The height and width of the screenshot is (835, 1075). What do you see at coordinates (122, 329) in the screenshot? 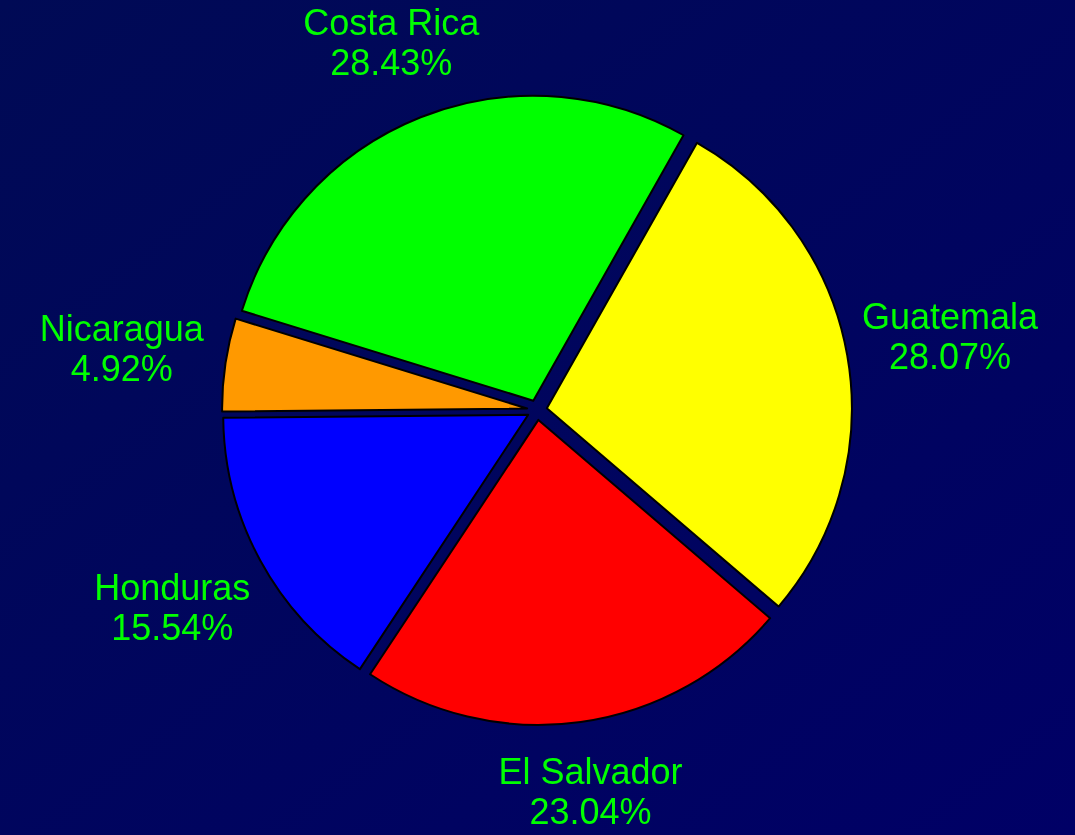
I see `slice-label: Nicaragua` at bounding box center [122, 329].